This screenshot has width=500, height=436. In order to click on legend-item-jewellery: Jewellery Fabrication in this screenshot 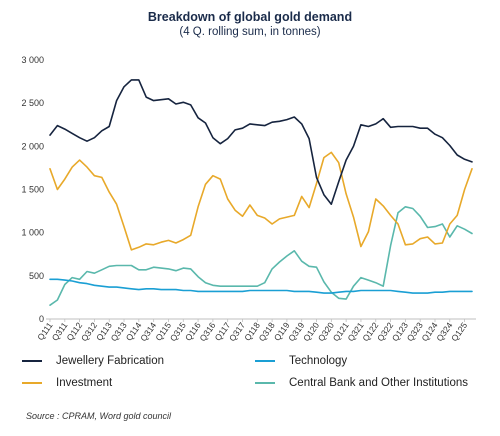, I will do `click(93, 361)`.